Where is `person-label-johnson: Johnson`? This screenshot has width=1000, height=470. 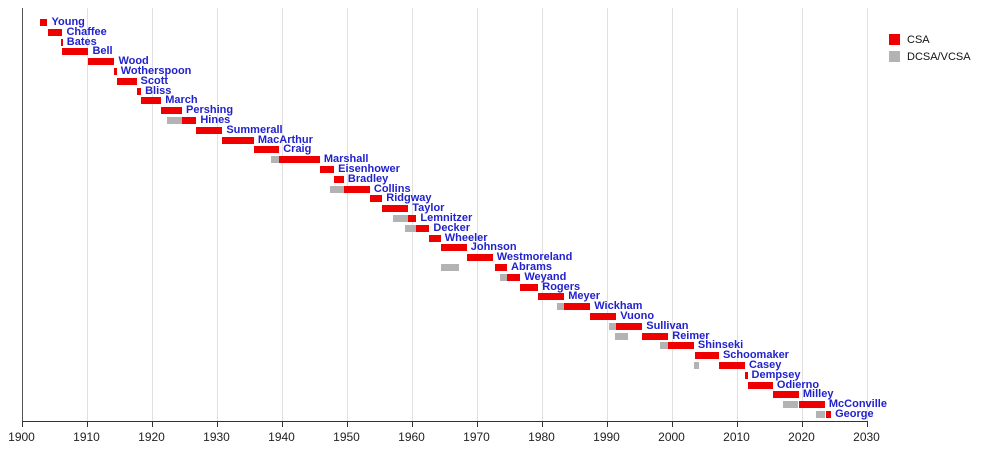 person-label-johnson: Johnson is located at coordinates (493, 247).